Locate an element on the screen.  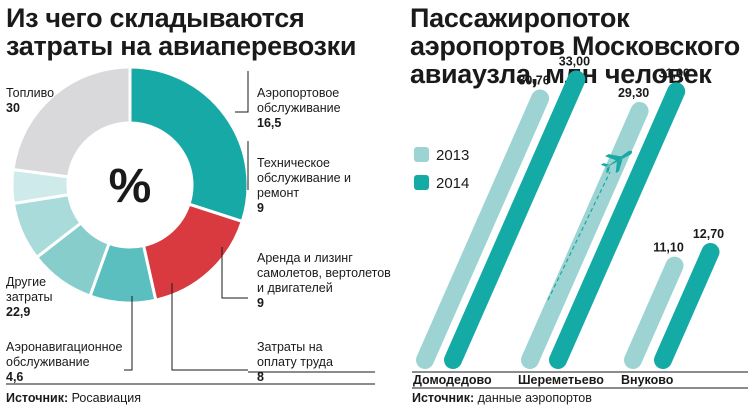
bar-label-1-2013: 29,30 is located at coordinates (633, 93).